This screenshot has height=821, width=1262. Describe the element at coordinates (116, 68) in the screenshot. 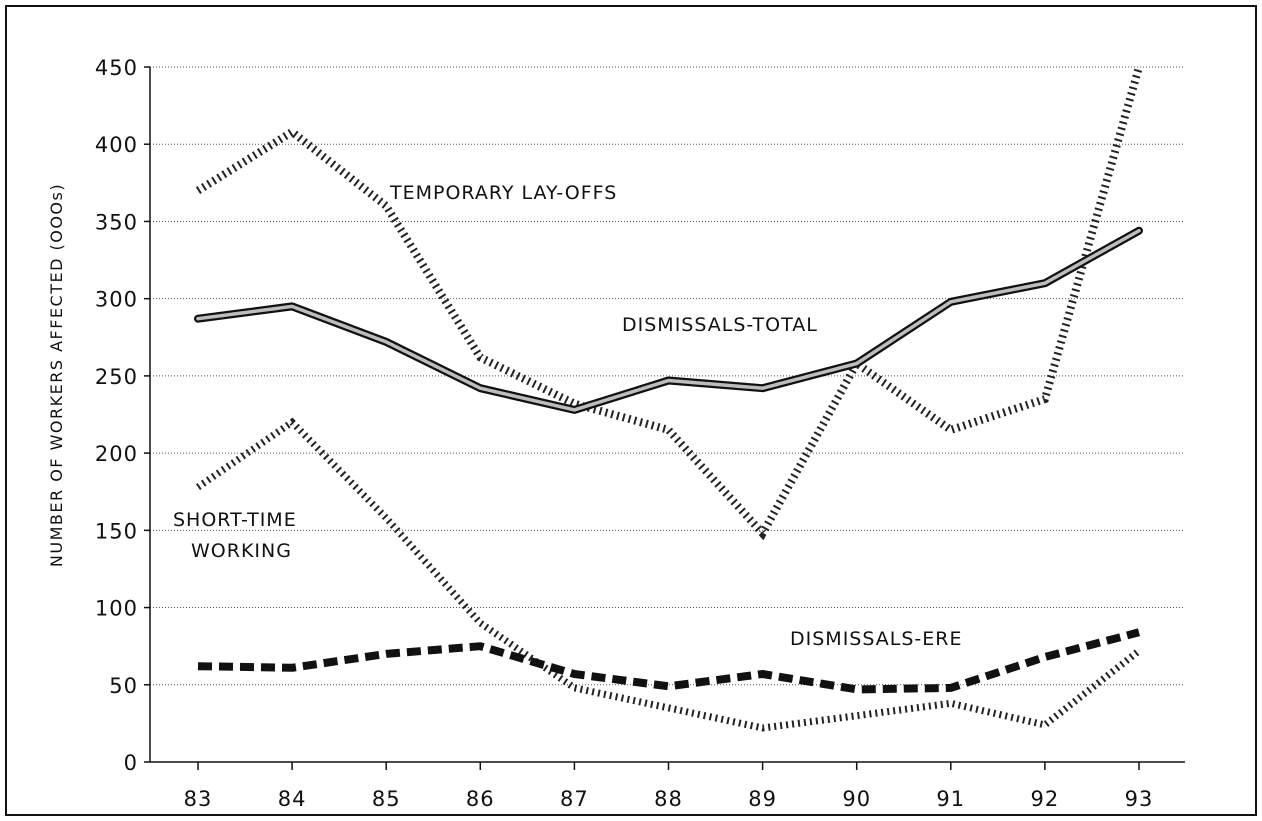

I see `y-tick-label: 450` at that location.